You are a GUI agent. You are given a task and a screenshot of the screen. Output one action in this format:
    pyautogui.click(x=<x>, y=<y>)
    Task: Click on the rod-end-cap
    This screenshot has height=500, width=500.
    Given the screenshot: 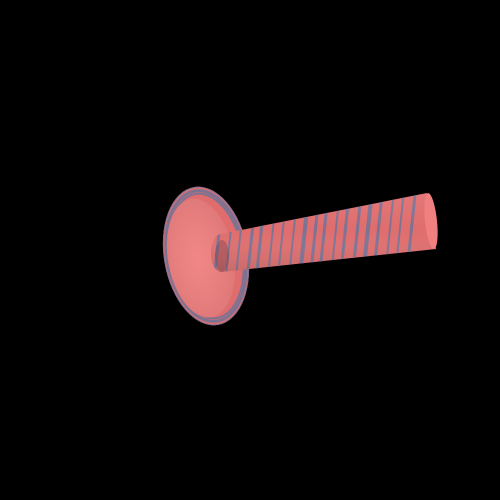 What is the action you would take?
    pyautogui.click(x=431, y=221)
    